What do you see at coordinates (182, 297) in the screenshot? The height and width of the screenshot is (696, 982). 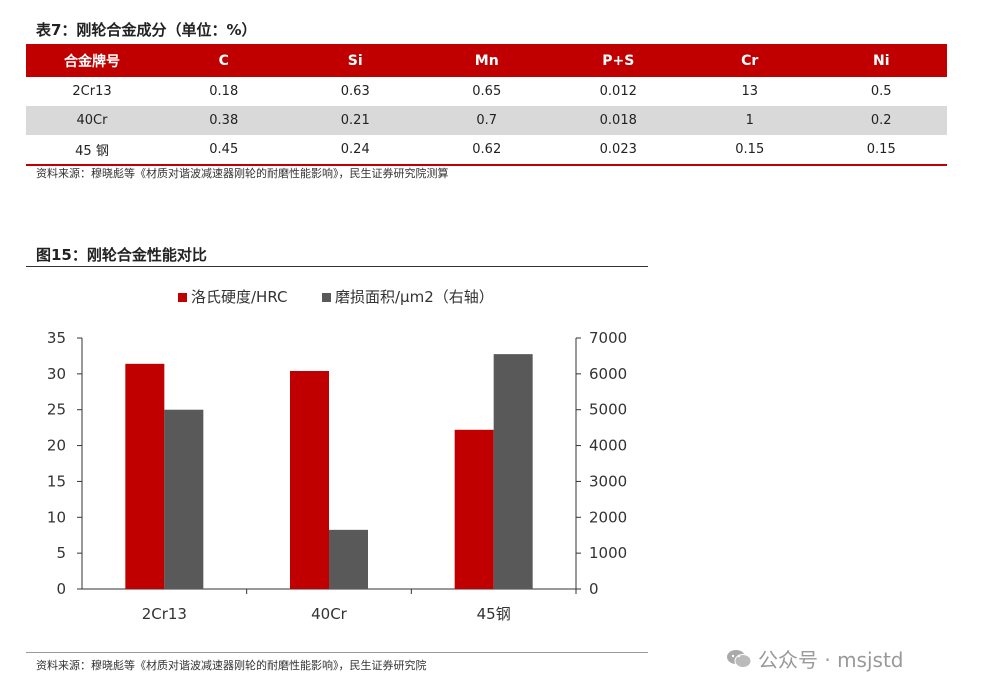 I see `legend-swatch-hardness` at bounding box center [182, 297].